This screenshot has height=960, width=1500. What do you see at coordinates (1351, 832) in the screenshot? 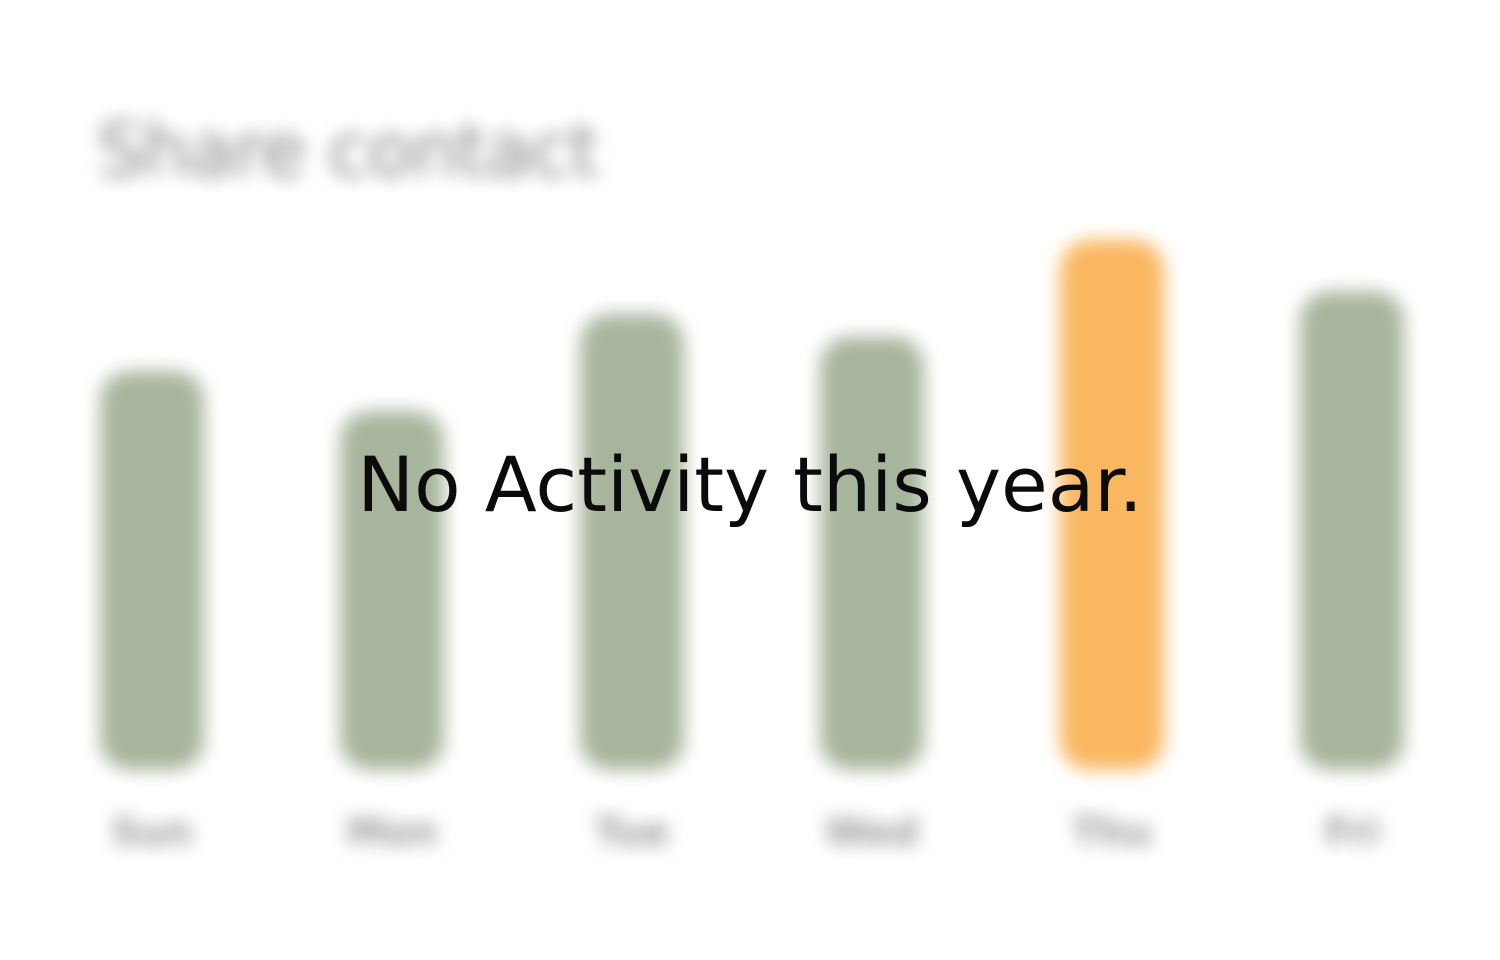
I see `x-tick-label-fri: Fri` at bounding box center [1351, 832].